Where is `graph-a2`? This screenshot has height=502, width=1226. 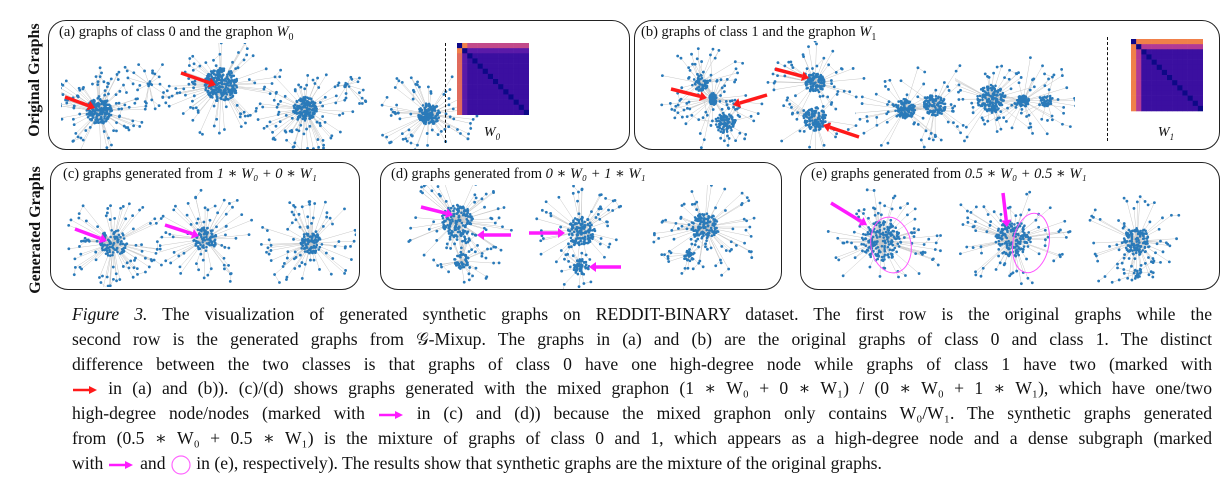
graph-a2 is located at coordinates (221, 89).